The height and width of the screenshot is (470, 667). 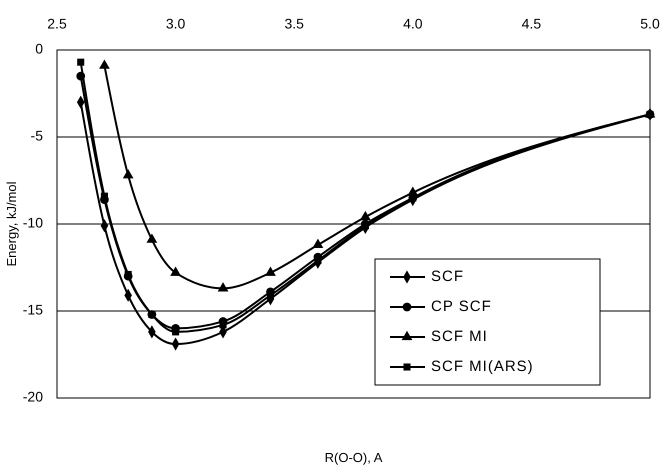 I want to click on legend-label: SCF, so click(x=447, y=276).